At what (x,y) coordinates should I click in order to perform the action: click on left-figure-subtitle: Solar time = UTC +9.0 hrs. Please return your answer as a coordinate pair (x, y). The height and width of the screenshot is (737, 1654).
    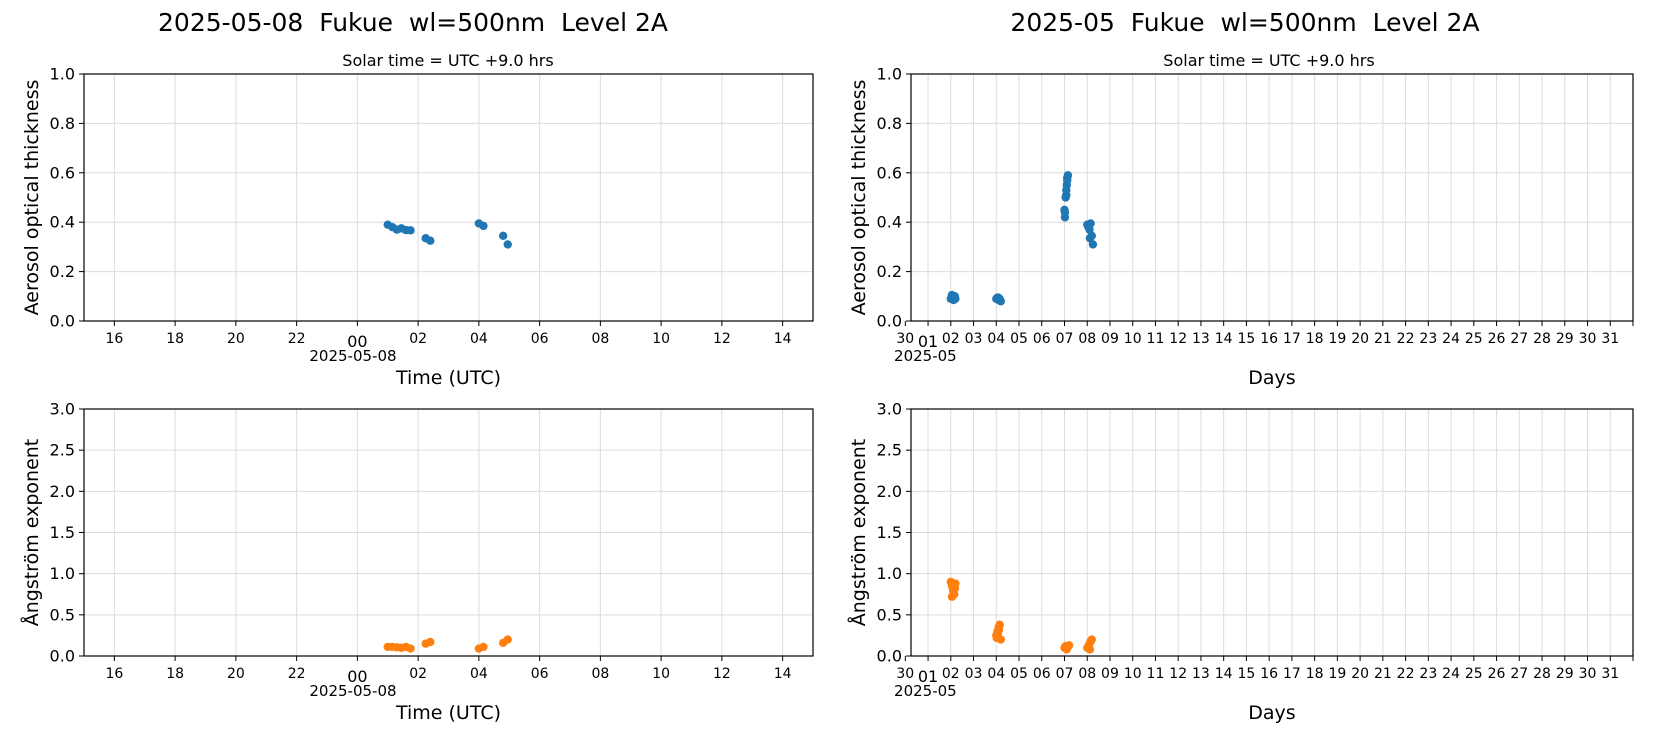
    Looking at the image, I should click on (448, 60).